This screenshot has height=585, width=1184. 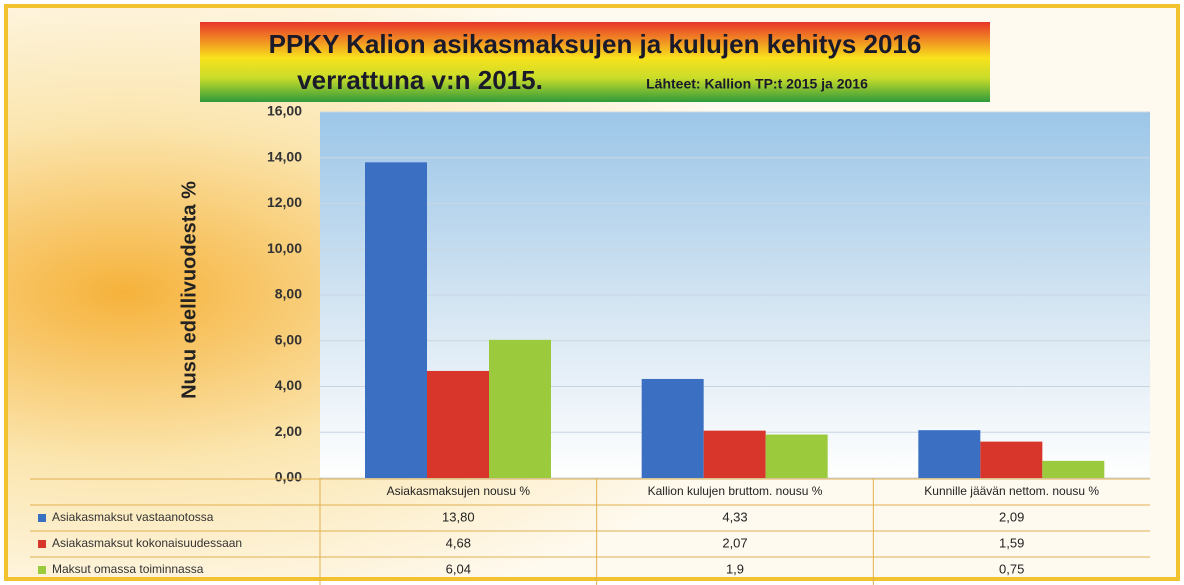 What do you see at coordinates (133, 517) in the screenshot?
I see `legend-label: Asiakasmaksut vastaanotossa` at bounding box center [133, 517].